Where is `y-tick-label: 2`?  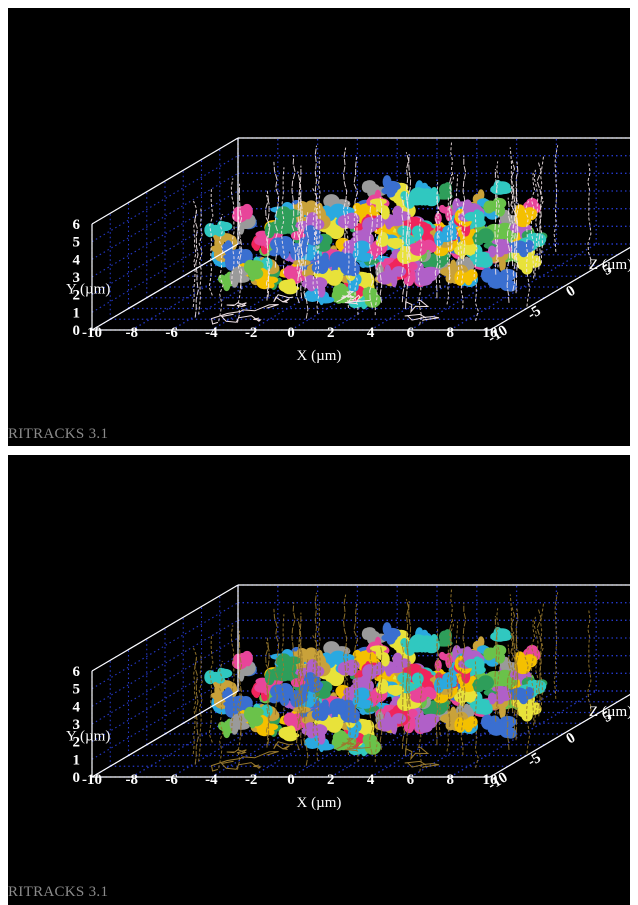
y-tick-label: 2 is located at coordinates (77, 296).